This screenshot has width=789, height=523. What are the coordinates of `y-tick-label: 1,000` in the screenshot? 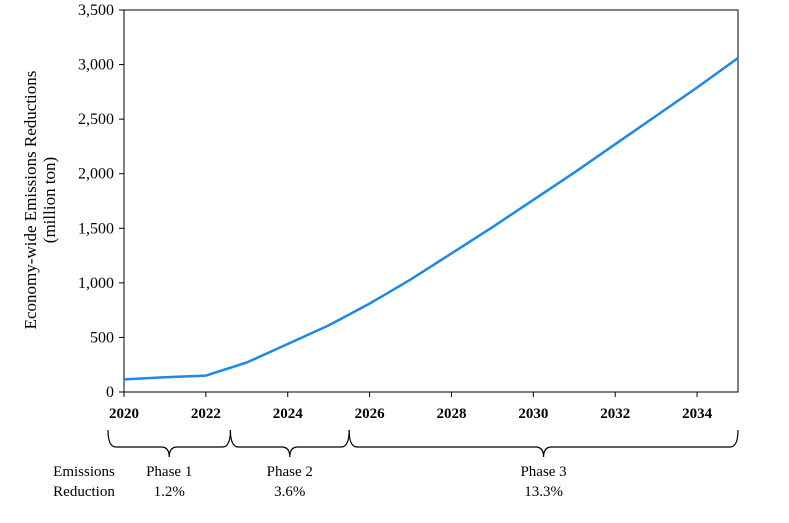 It's located at (96, 283).